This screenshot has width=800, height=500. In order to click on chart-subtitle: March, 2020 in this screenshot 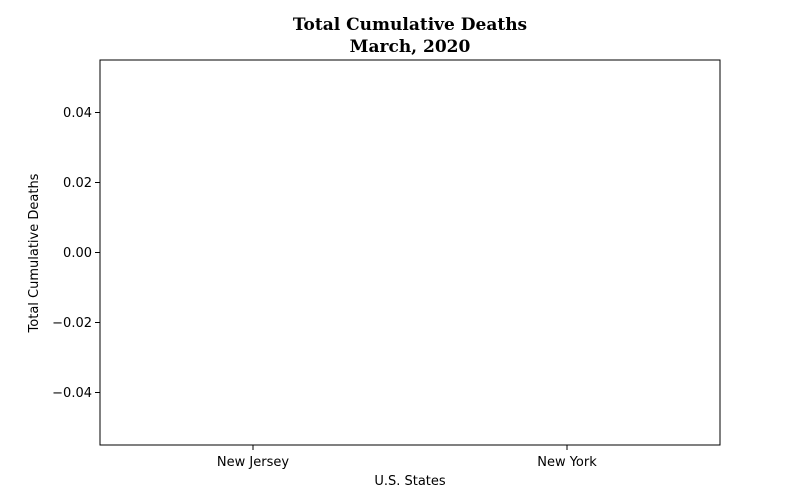, I will do `click(410, 47)`.